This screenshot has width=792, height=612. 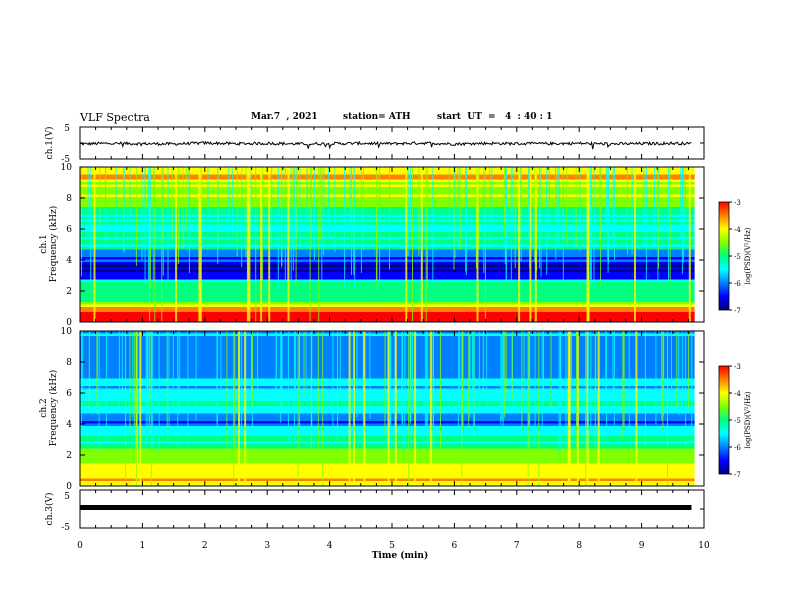 I want to click on time-tick-label: 9, so click(x=642, y=546).